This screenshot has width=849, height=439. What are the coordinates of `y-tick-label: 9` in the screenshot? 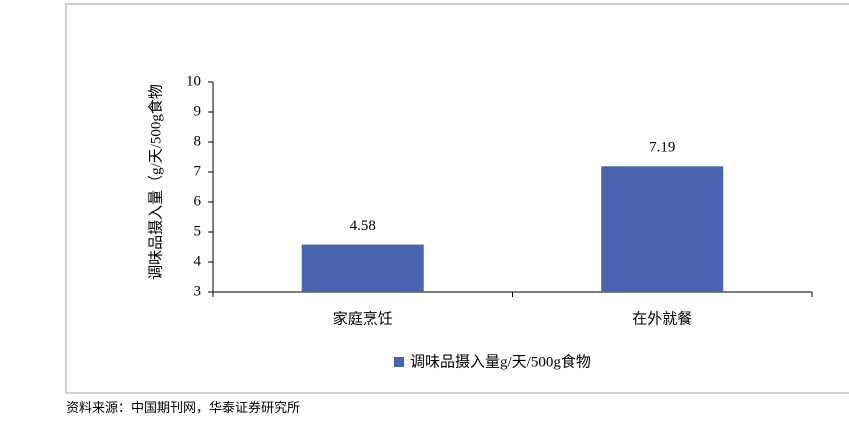 It's located at (198, 111).